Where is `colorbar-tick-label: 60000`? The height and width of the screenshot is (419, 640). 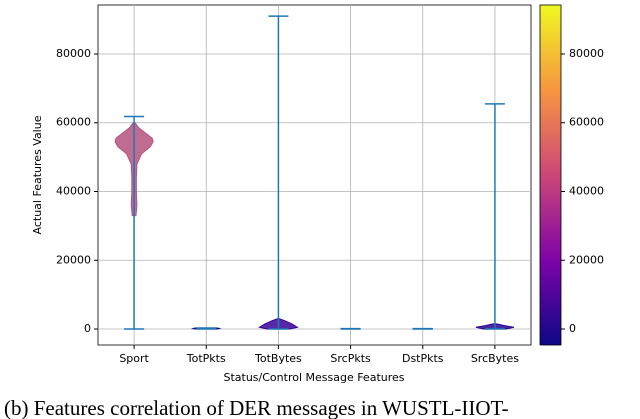
colorbar-tick-label: 60000 is located at coordinates (586, 122).